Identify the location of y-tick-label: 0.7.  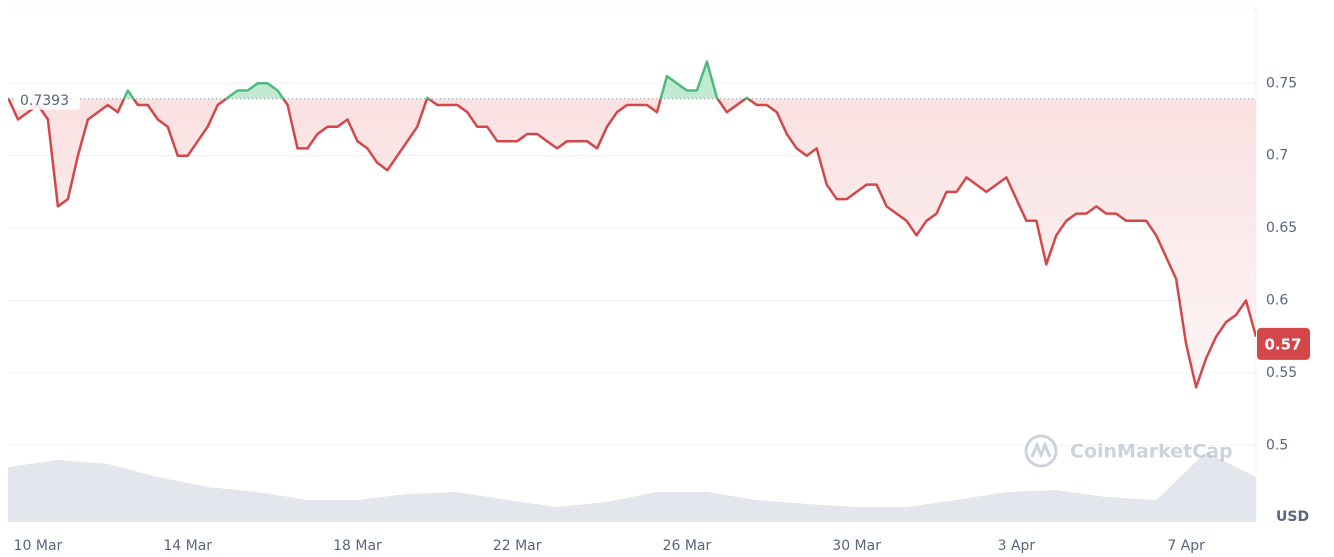
(1277, 156).